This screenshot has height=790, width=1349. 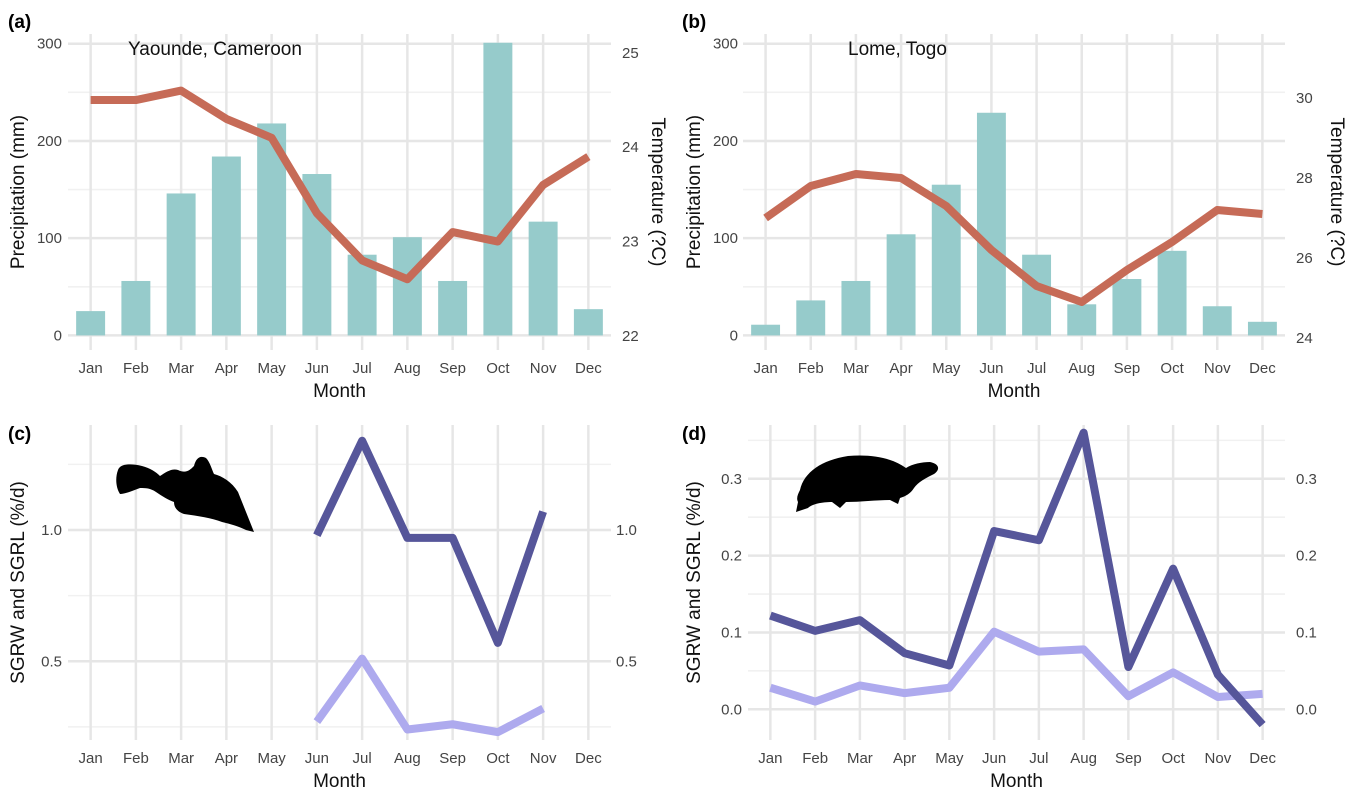 I want to click on y2-tick-label: 0.2, so click(x=1306, y=556).